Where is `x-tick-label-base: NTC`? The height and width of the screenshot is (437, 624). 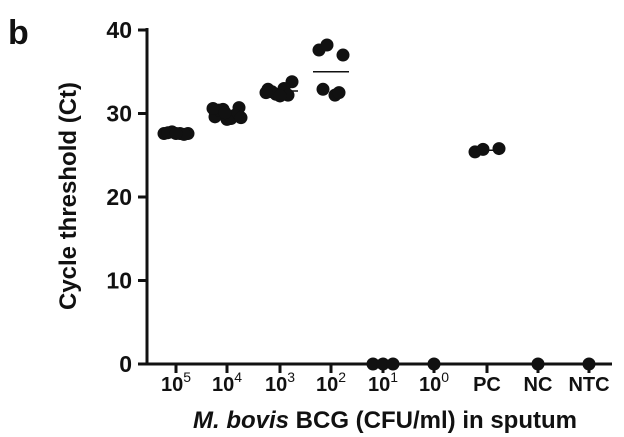
x-tick-label-base: NTC is located at coordinates (588, 385).